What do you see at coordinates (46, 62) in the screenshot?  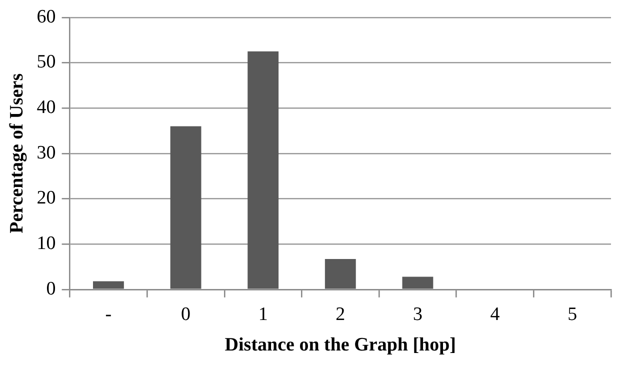 I see `y-tick-label: 50` at bounding box center [46, 62].